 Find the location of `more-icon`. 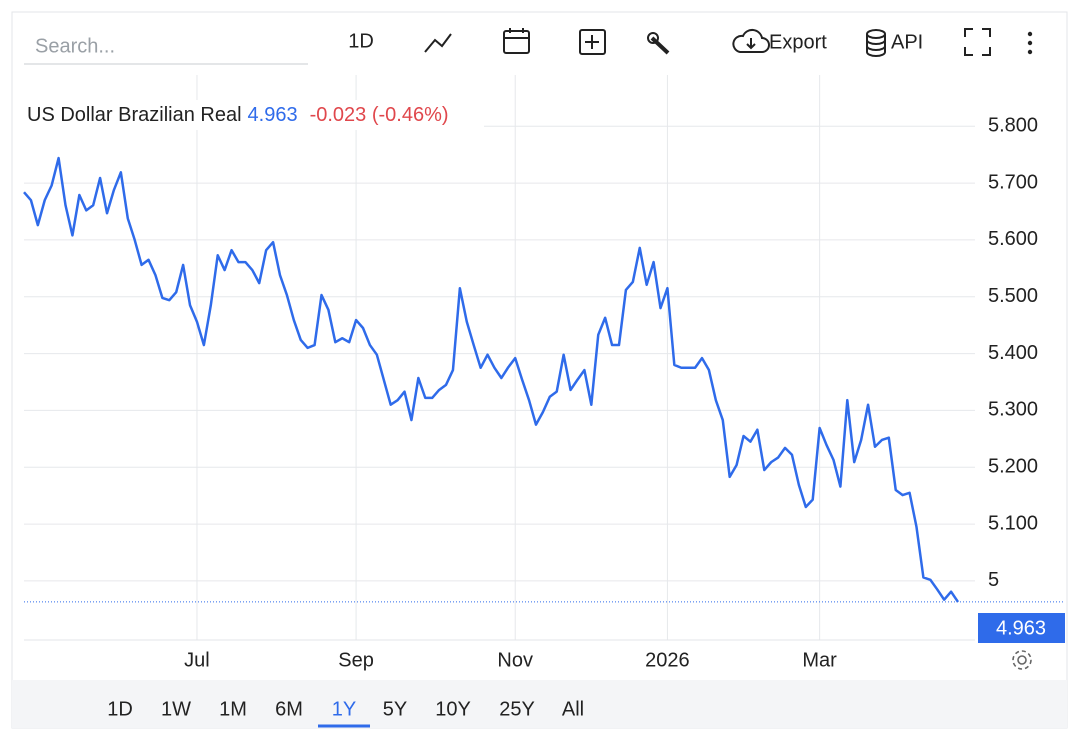

more-icon is located at coordinates (1030, 43).